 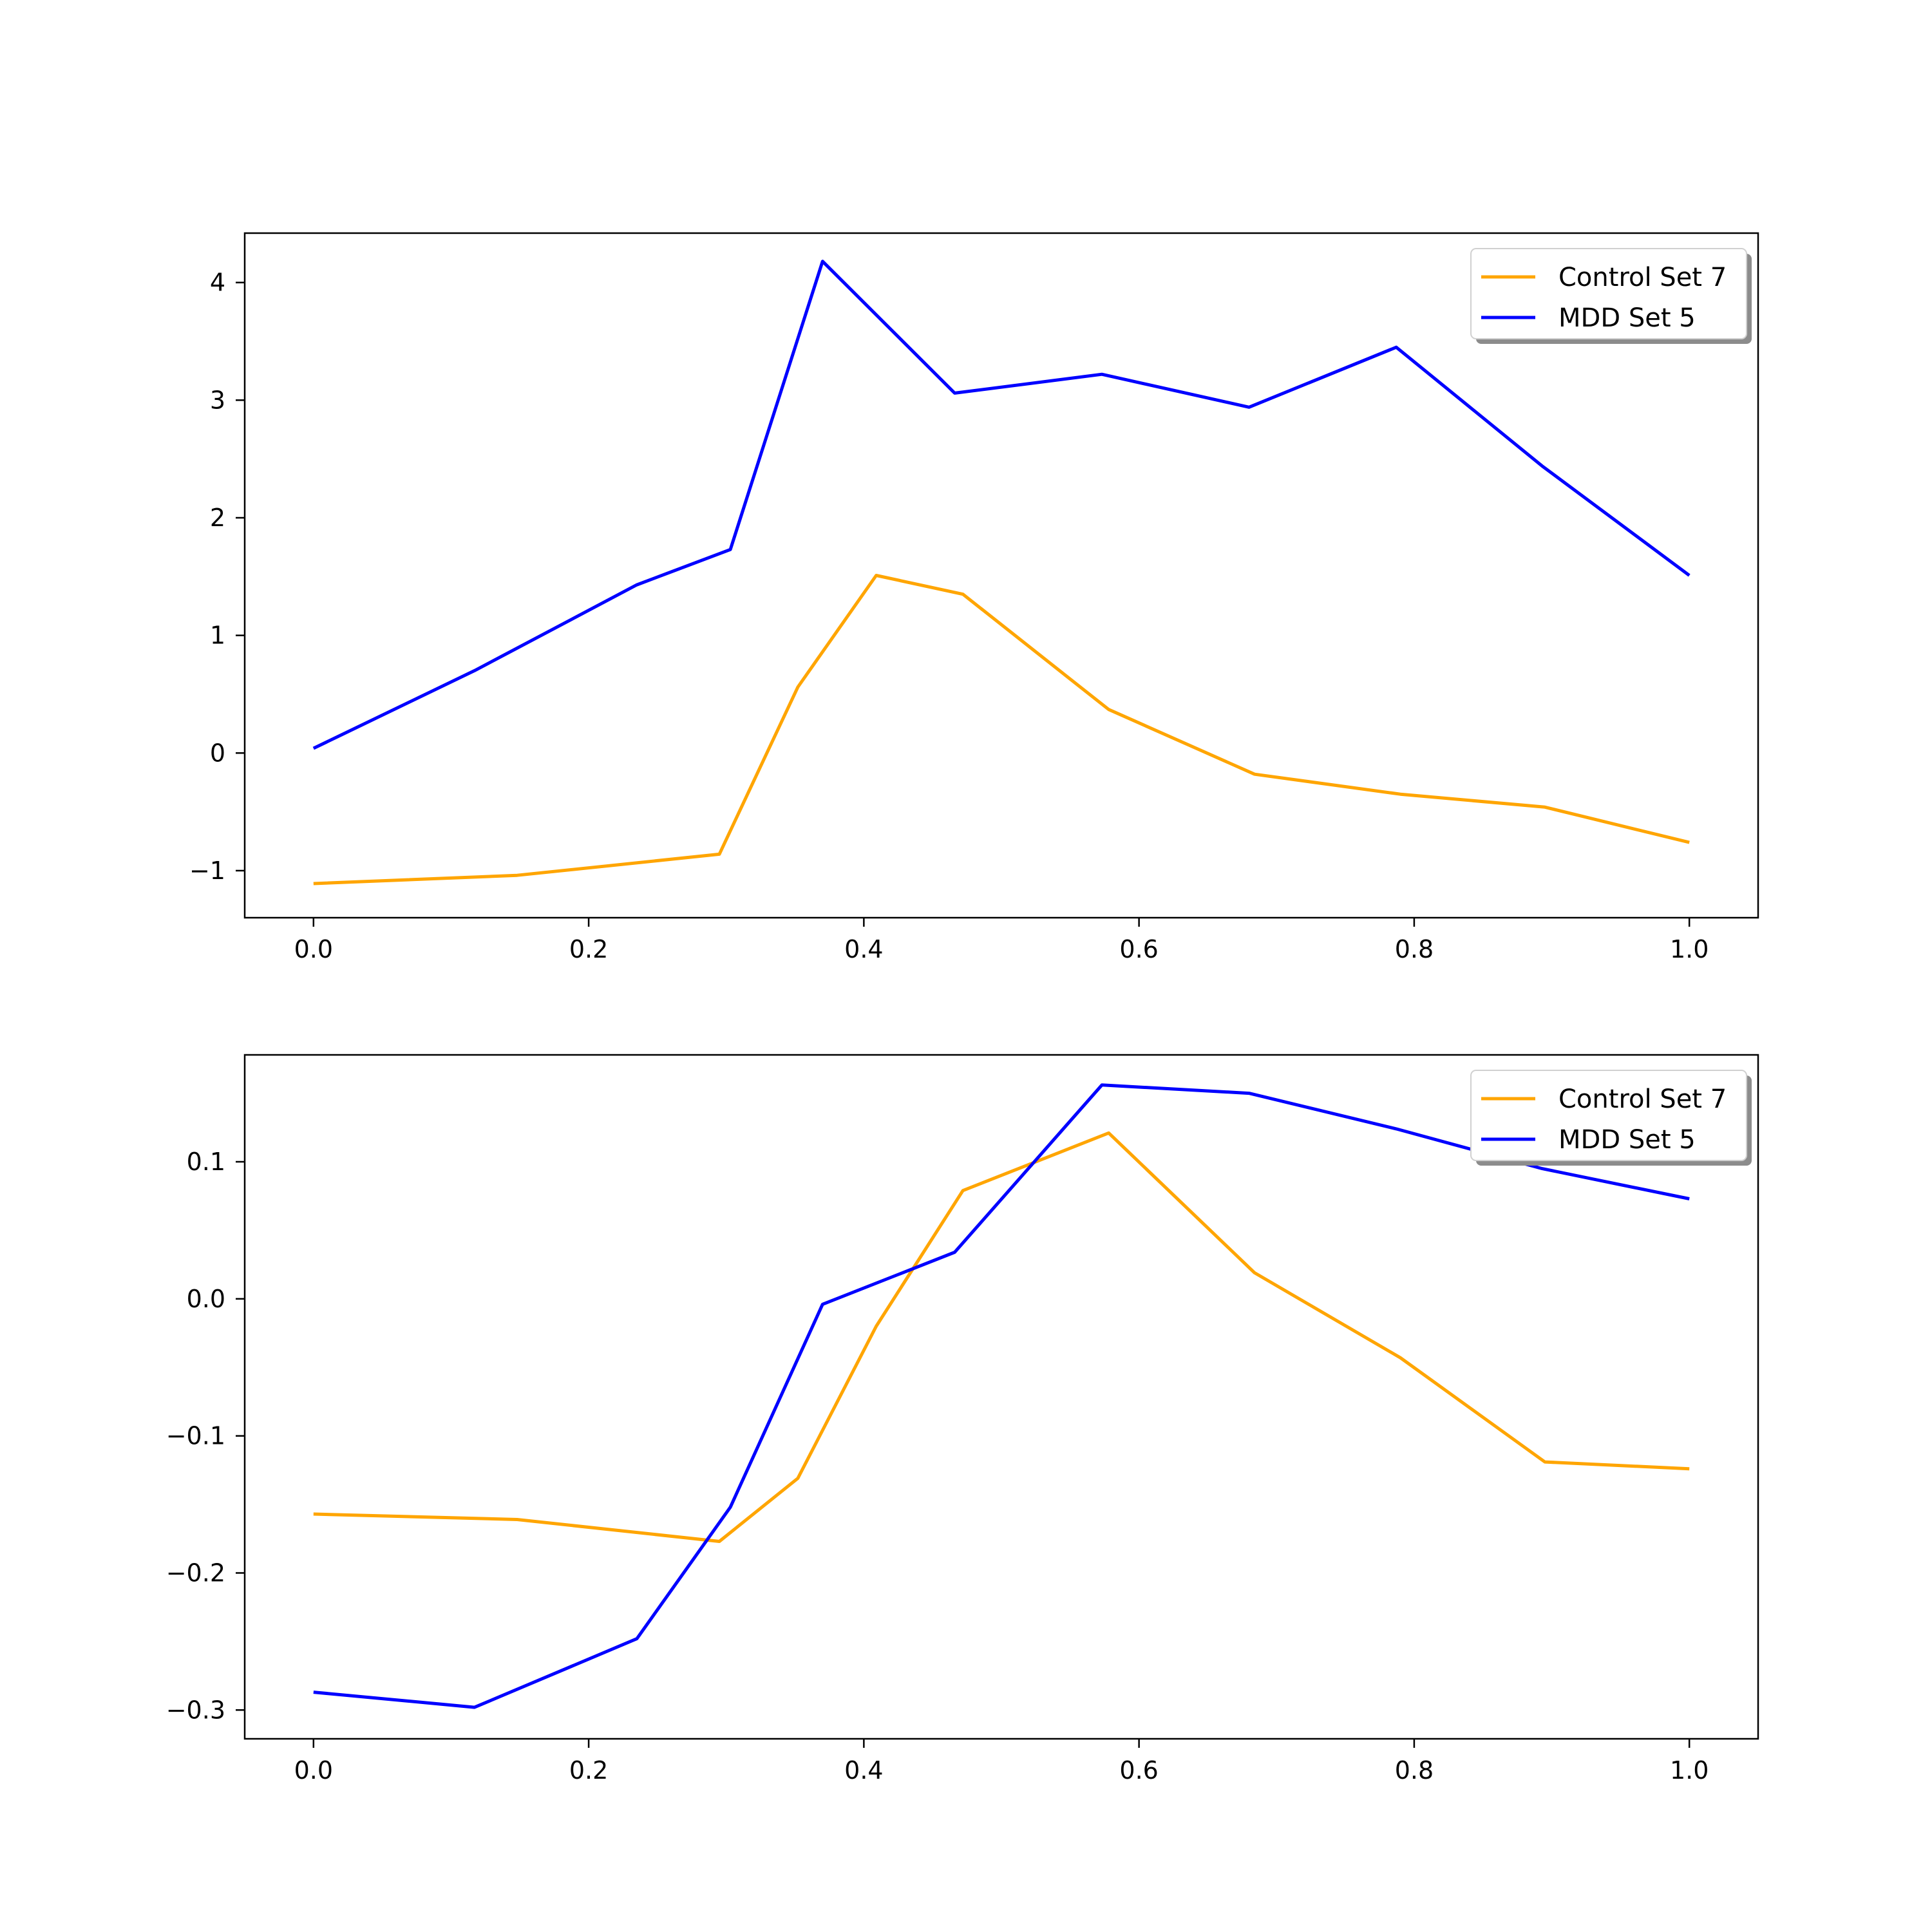 I want to click on y-tick-label: −1, so click(x=207, y=871).